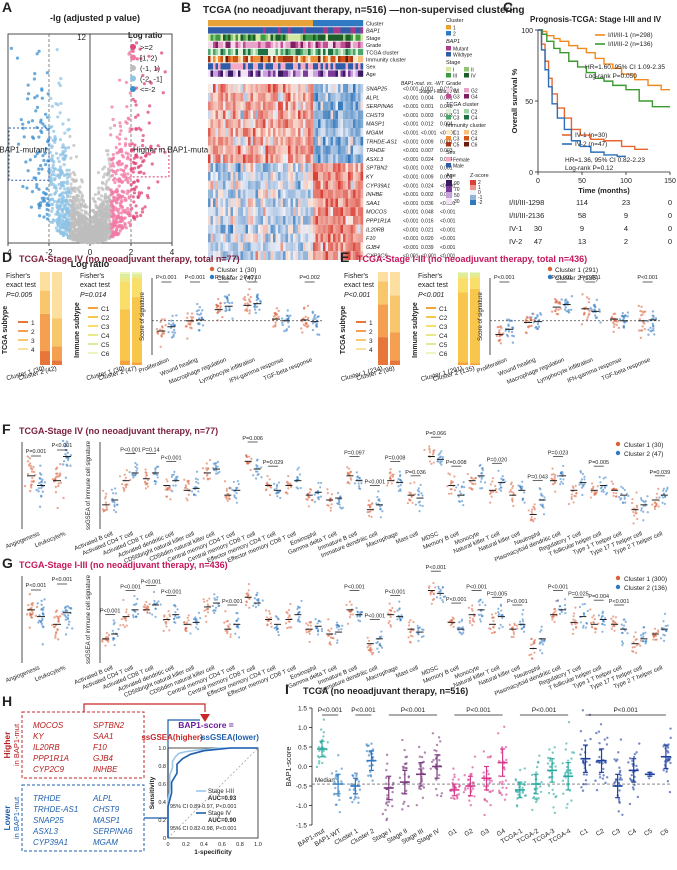 The height and width of the screenshot is (870, 677). I want to click on legend-label: Cluster 2 (135), so click(576, 278).